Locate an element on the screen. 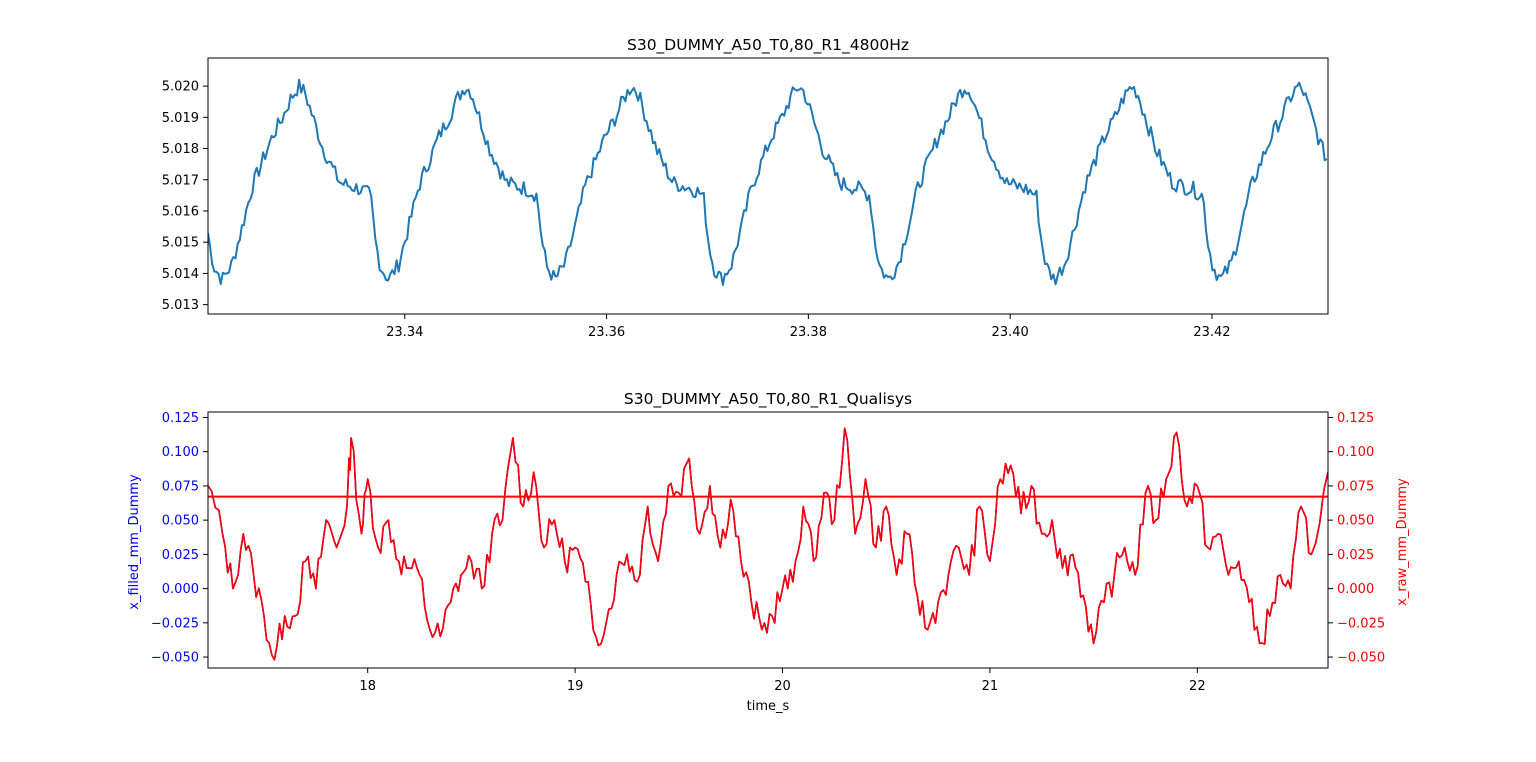  left-y-tick-label: 0.075 is located at coordinates (180, 486).